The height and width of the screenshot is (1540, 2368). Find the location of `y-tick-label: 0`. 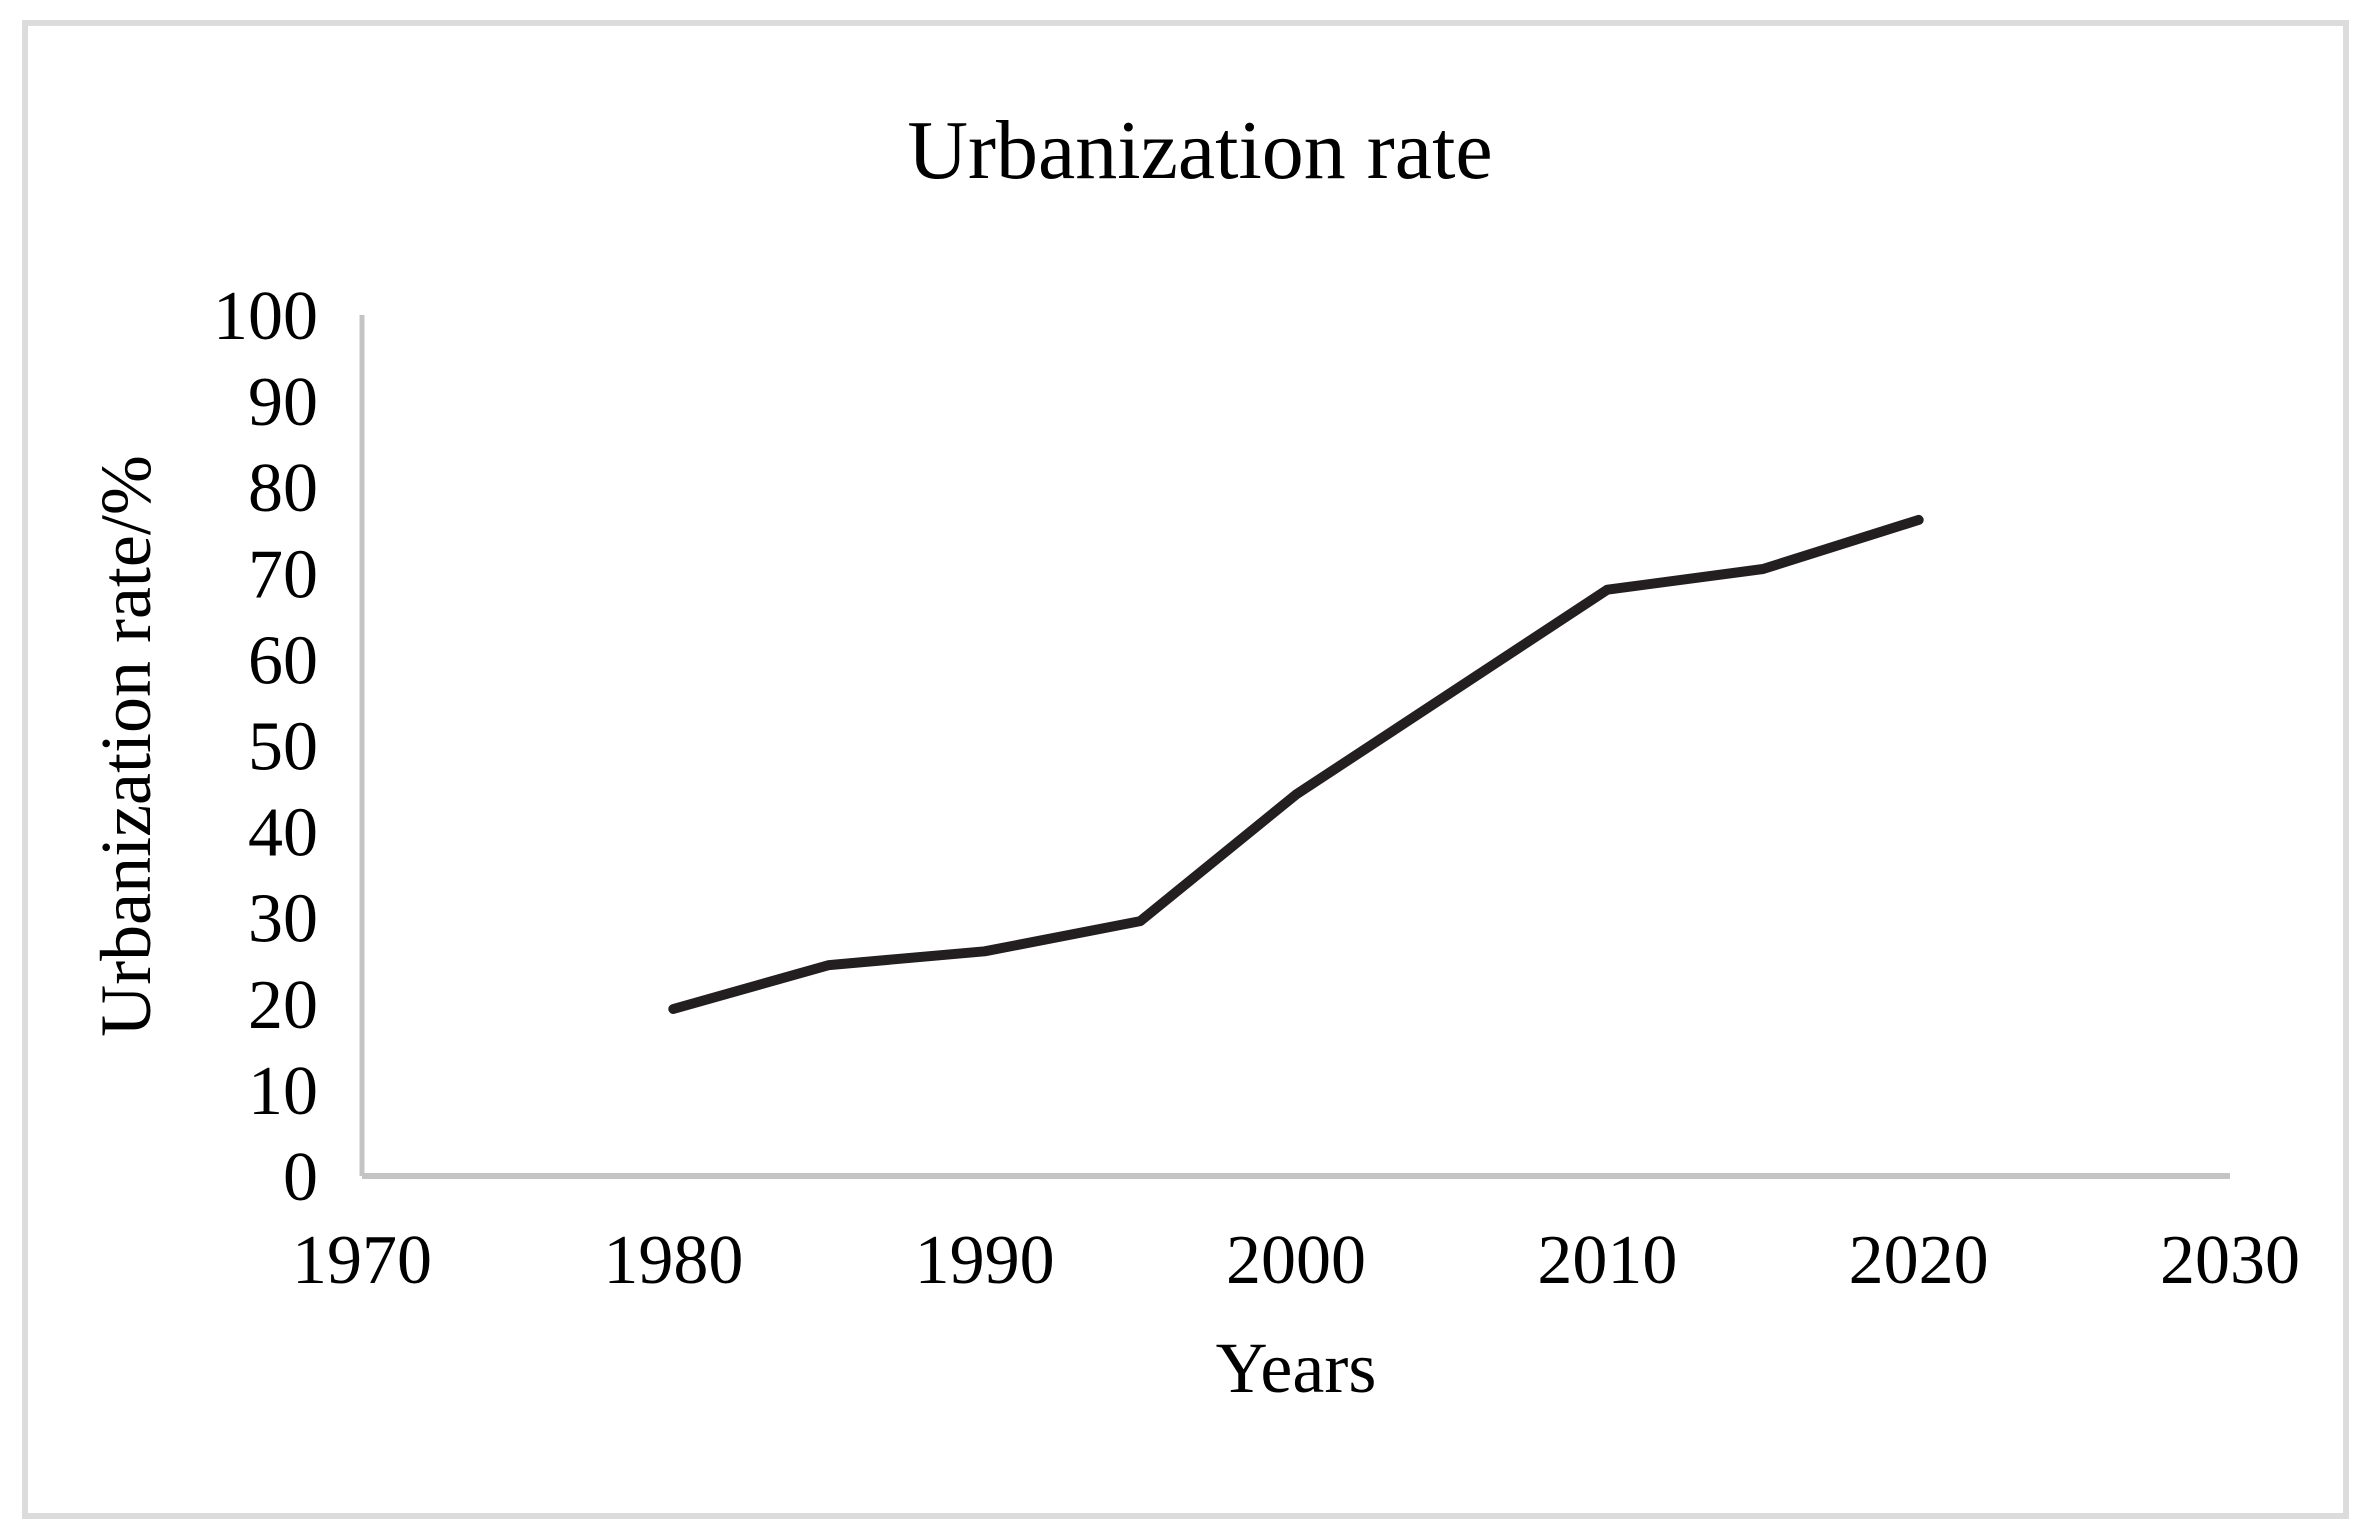

y-tick-label: 0 is located at coordinates (300, 1177).